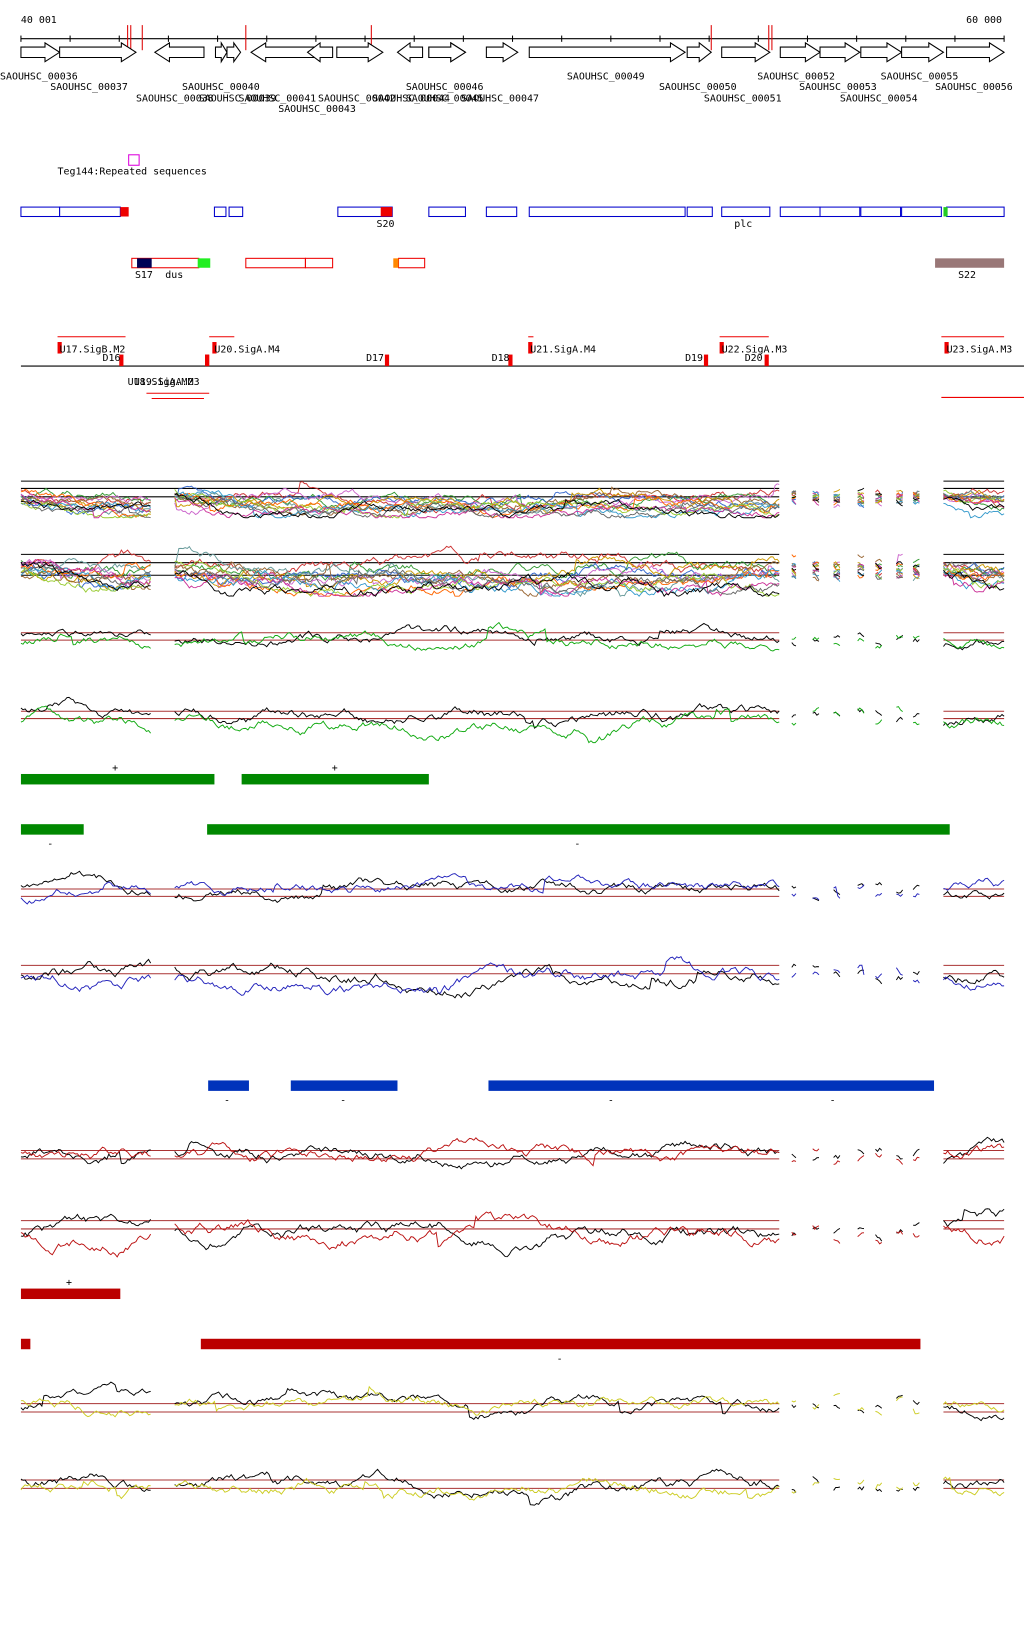 The image size is (1024, 1640). Describe the element at coordinates (411, 98) in the screenshot. I see `gene-label: SAOUHSC_00044` at that location.